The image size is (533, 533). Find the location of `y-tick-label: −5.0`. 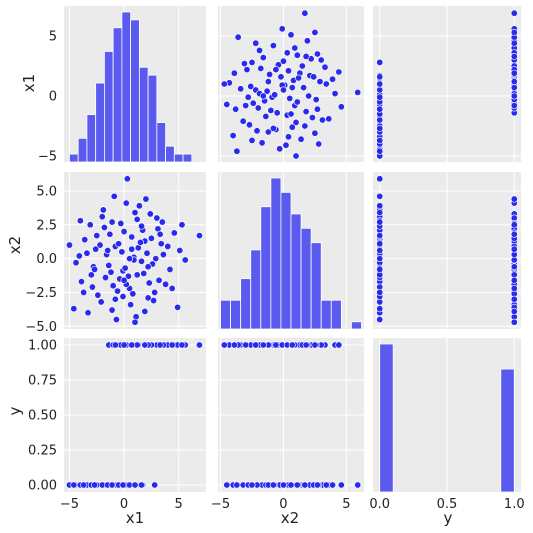

y-tick-label: −5.0 is located at coordinates (41, 327).